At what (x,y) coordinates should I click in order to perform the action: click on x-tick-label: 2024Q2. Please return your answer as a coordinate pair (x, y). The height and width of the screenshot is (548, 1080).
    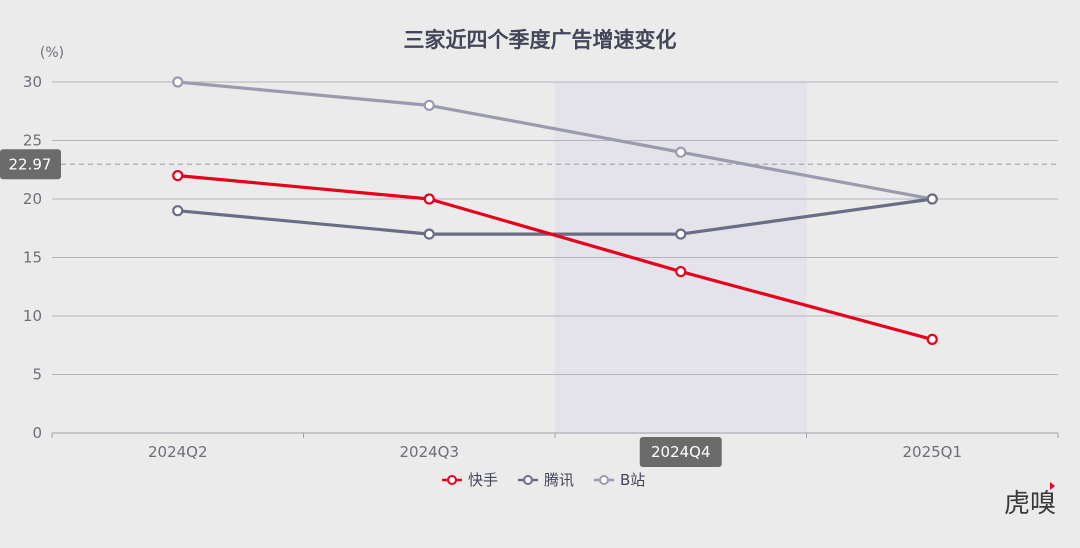
    Looking at the image, I should click on (178, 452).